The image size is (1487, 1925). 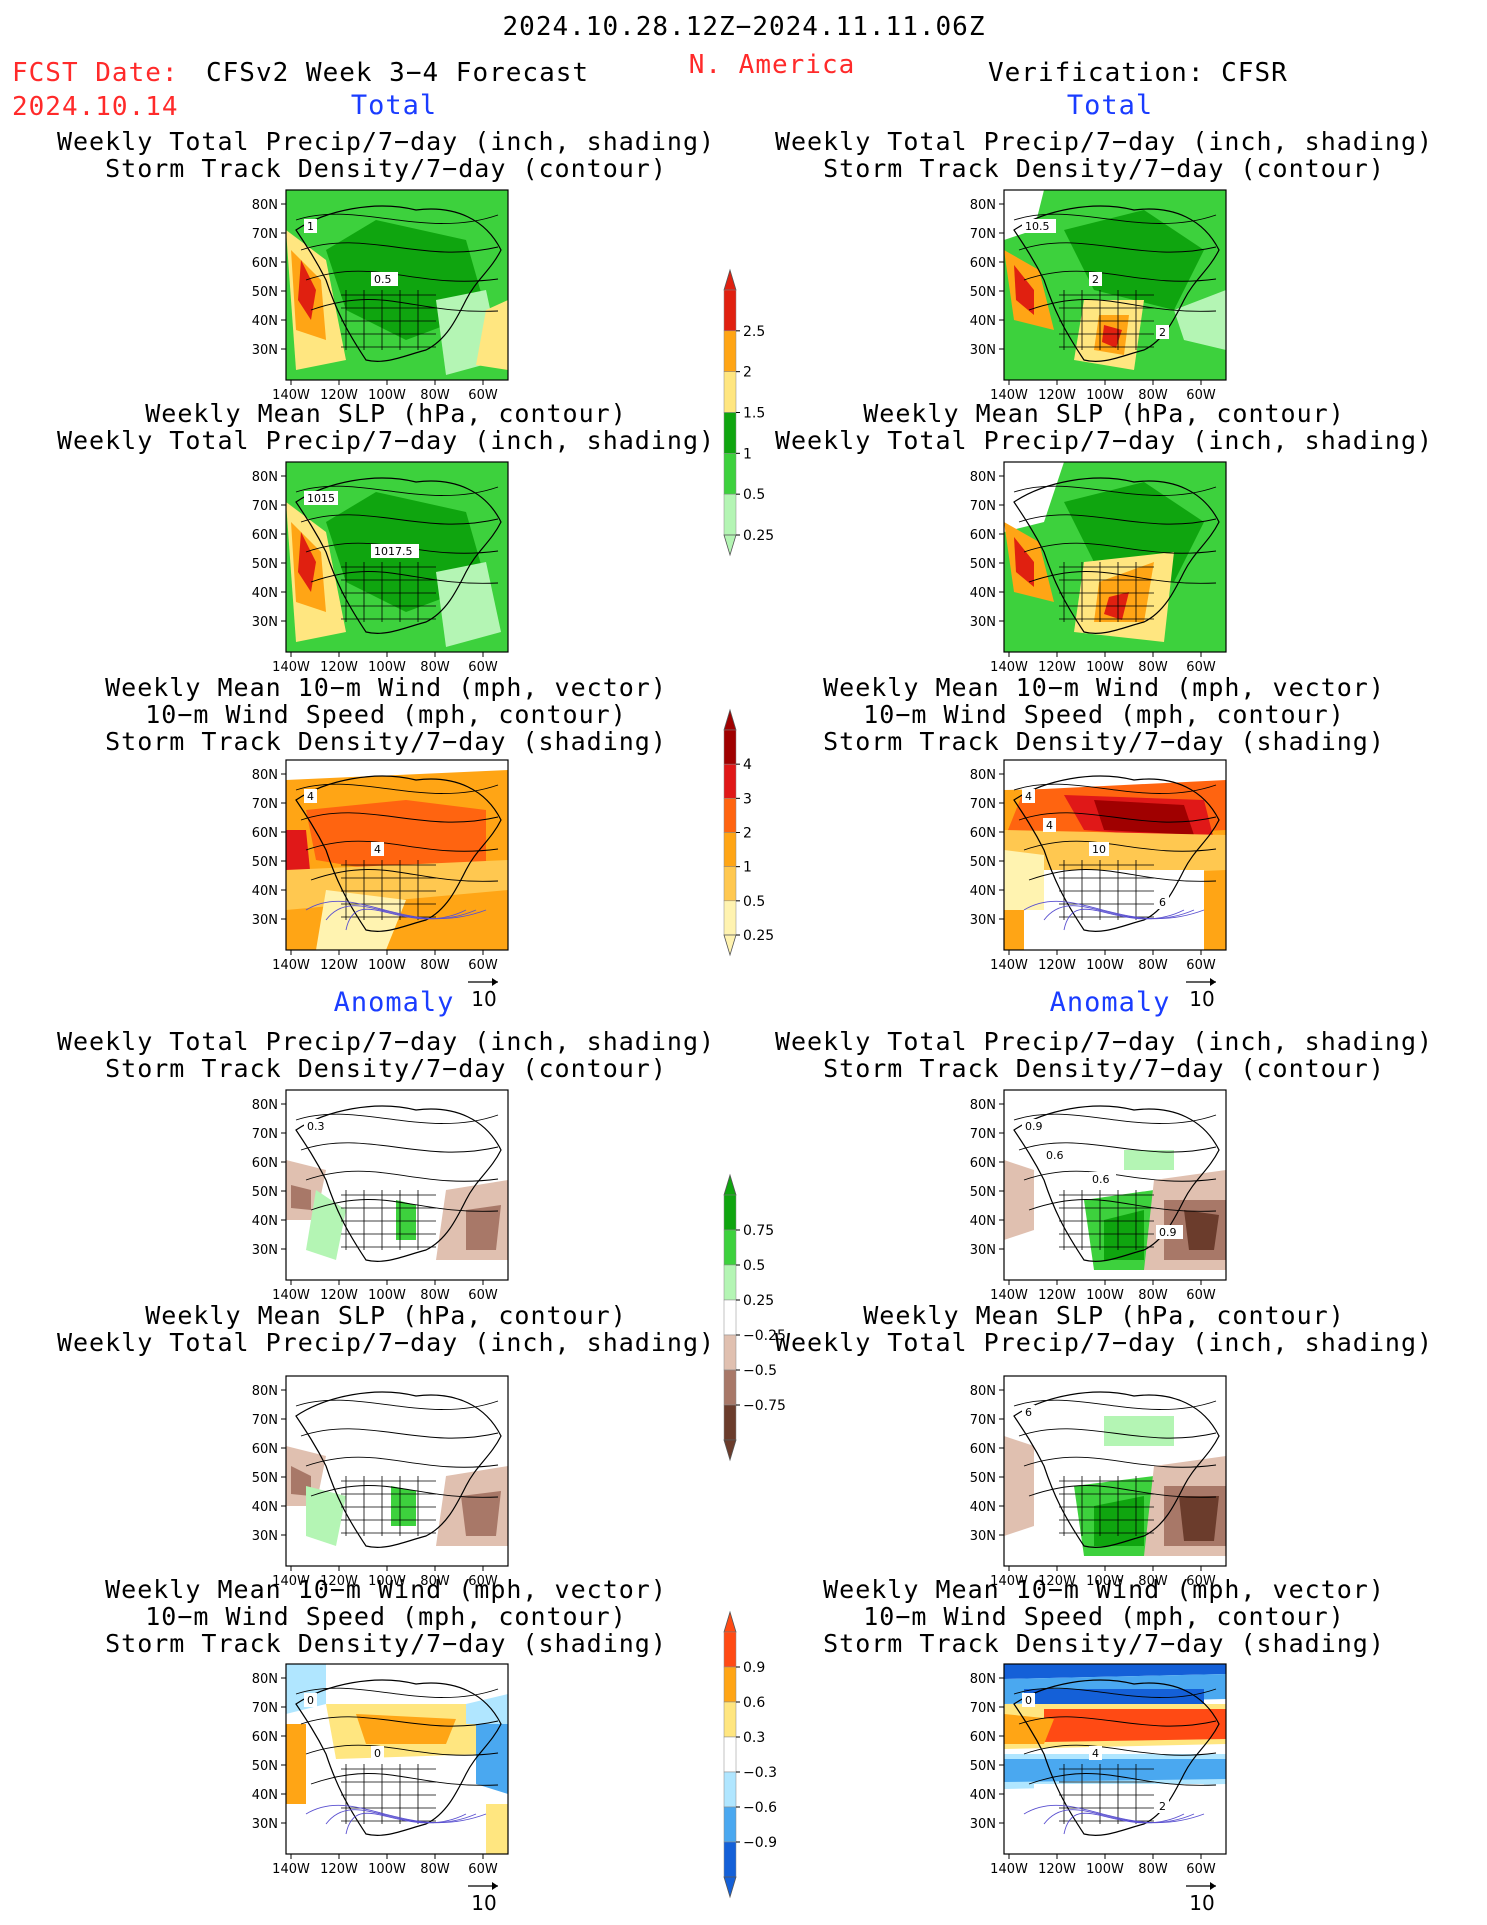 What do you see at coordinates (383, 279) in the screenshot?
I see `contour-label: 0.5` at bounding box center [383, 279].